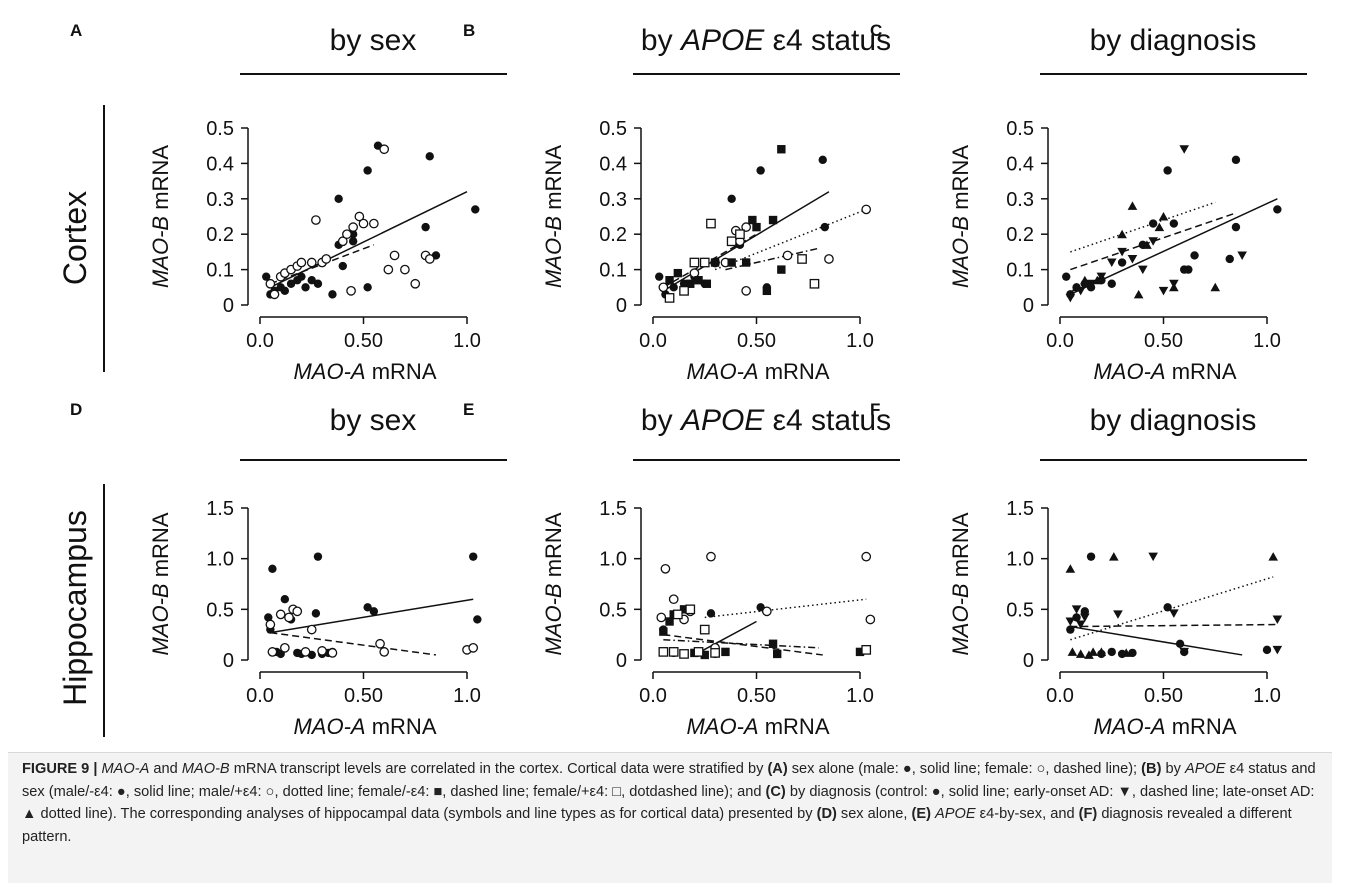 The image size is (1347, 895). What do you see at coordinates (1020, 200) in the screenshot?
I see `y-tick-label: 0.3` at bounding box center [1020, 200].